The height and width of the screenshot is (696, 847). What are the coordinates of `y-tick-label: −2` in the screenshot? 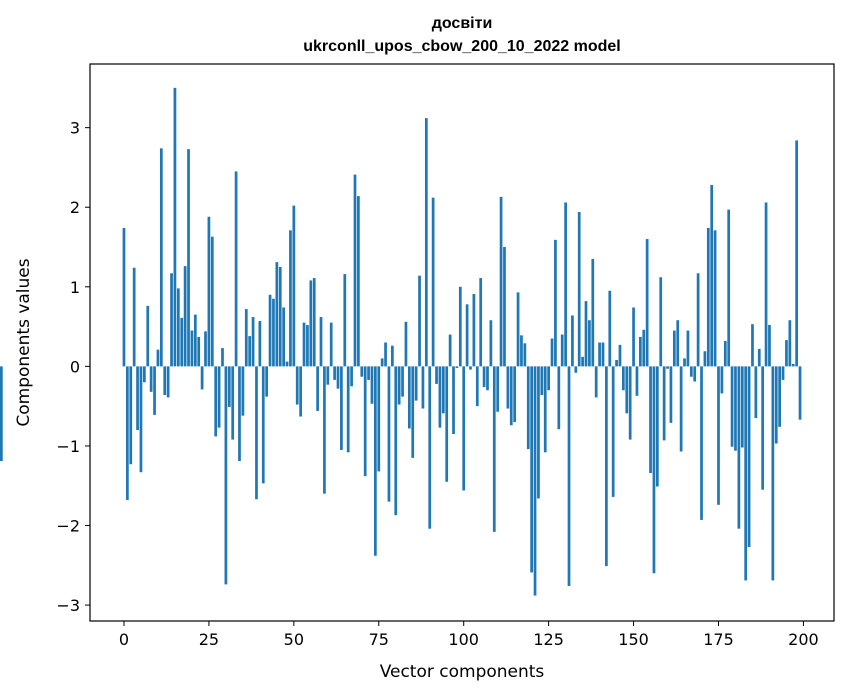 It's located at (68, 526).